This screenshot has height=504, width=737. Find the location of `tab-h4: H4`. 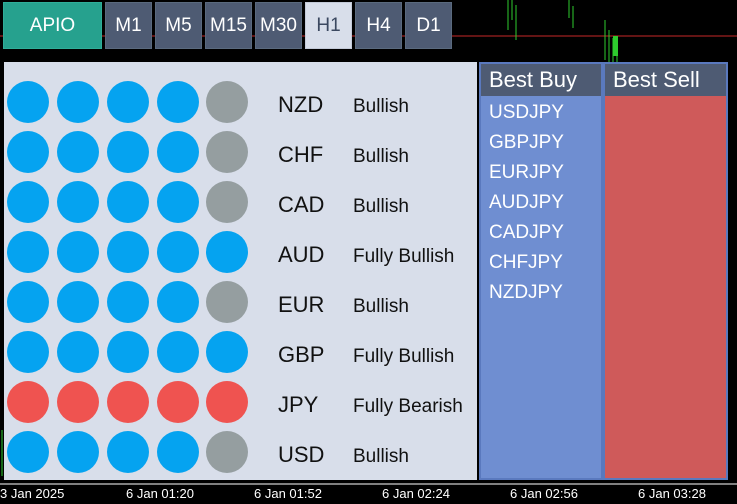

tab-h4: H4 is located at coordinates (378, 25).